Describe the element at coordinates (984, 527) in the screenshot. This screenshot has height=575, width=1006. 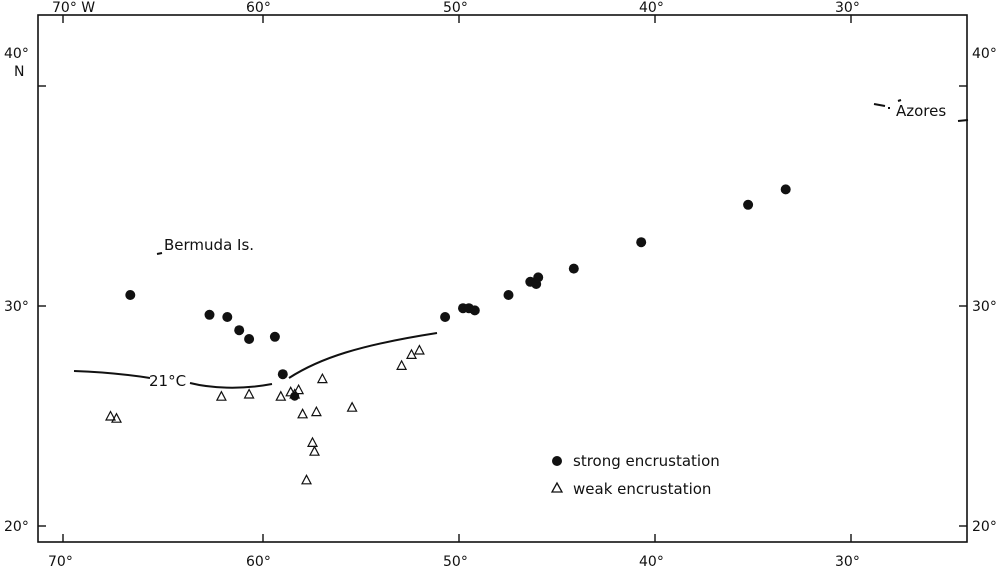
I see `right-label-20: 20°` at that location.